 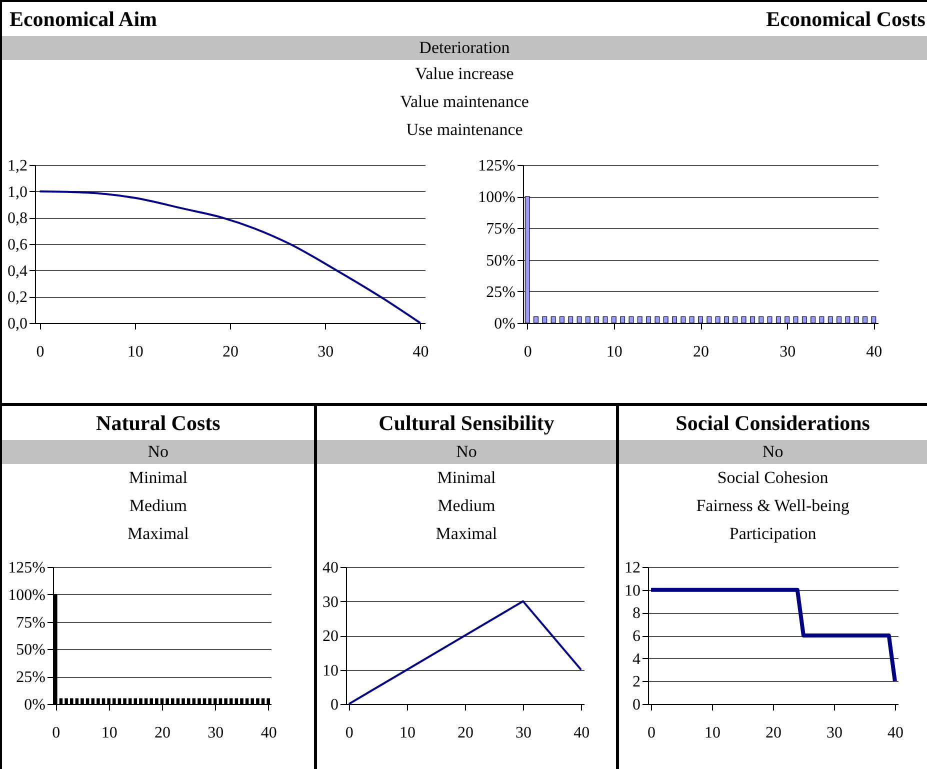 I want to click on y-tick-label: 1,2, so click(x=18, y=166).